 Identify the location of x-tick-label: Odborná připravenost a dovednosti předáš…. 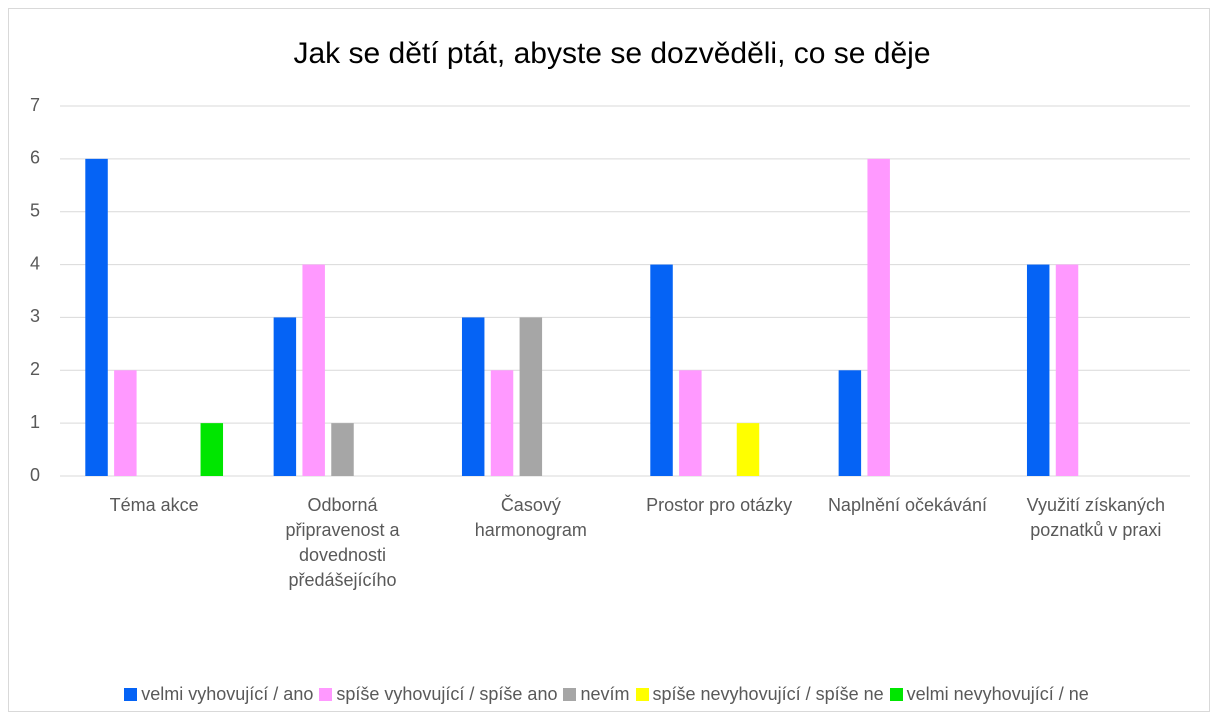
(342, 542).